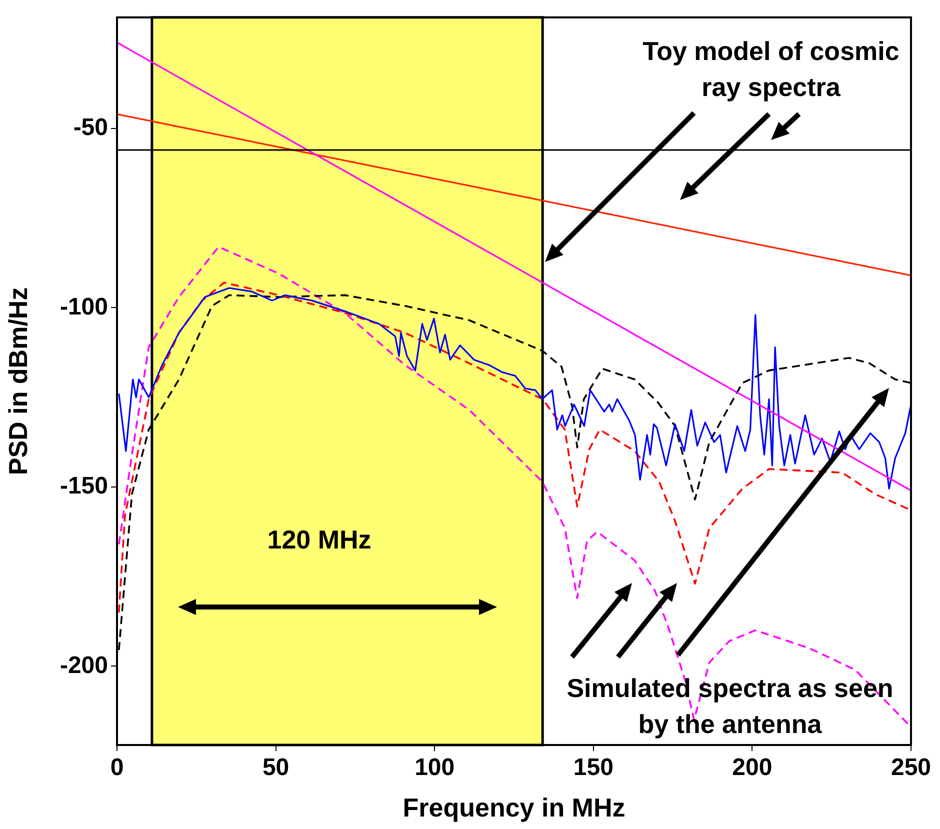 The image size is (940, 829). Describe the element at coordinates (434, 768) in the screenshot. I see `x-tick-label: 100` at that location.